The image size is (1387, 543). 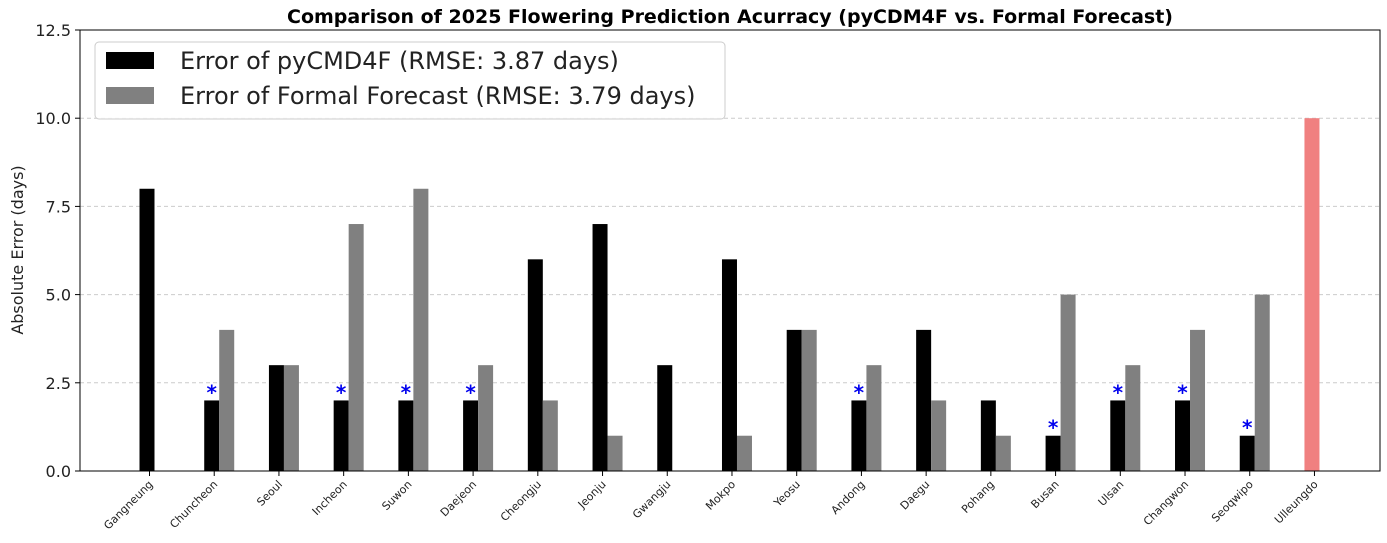 I want to click on x-tick-label: Daejeon, so click(x=458, y=498).